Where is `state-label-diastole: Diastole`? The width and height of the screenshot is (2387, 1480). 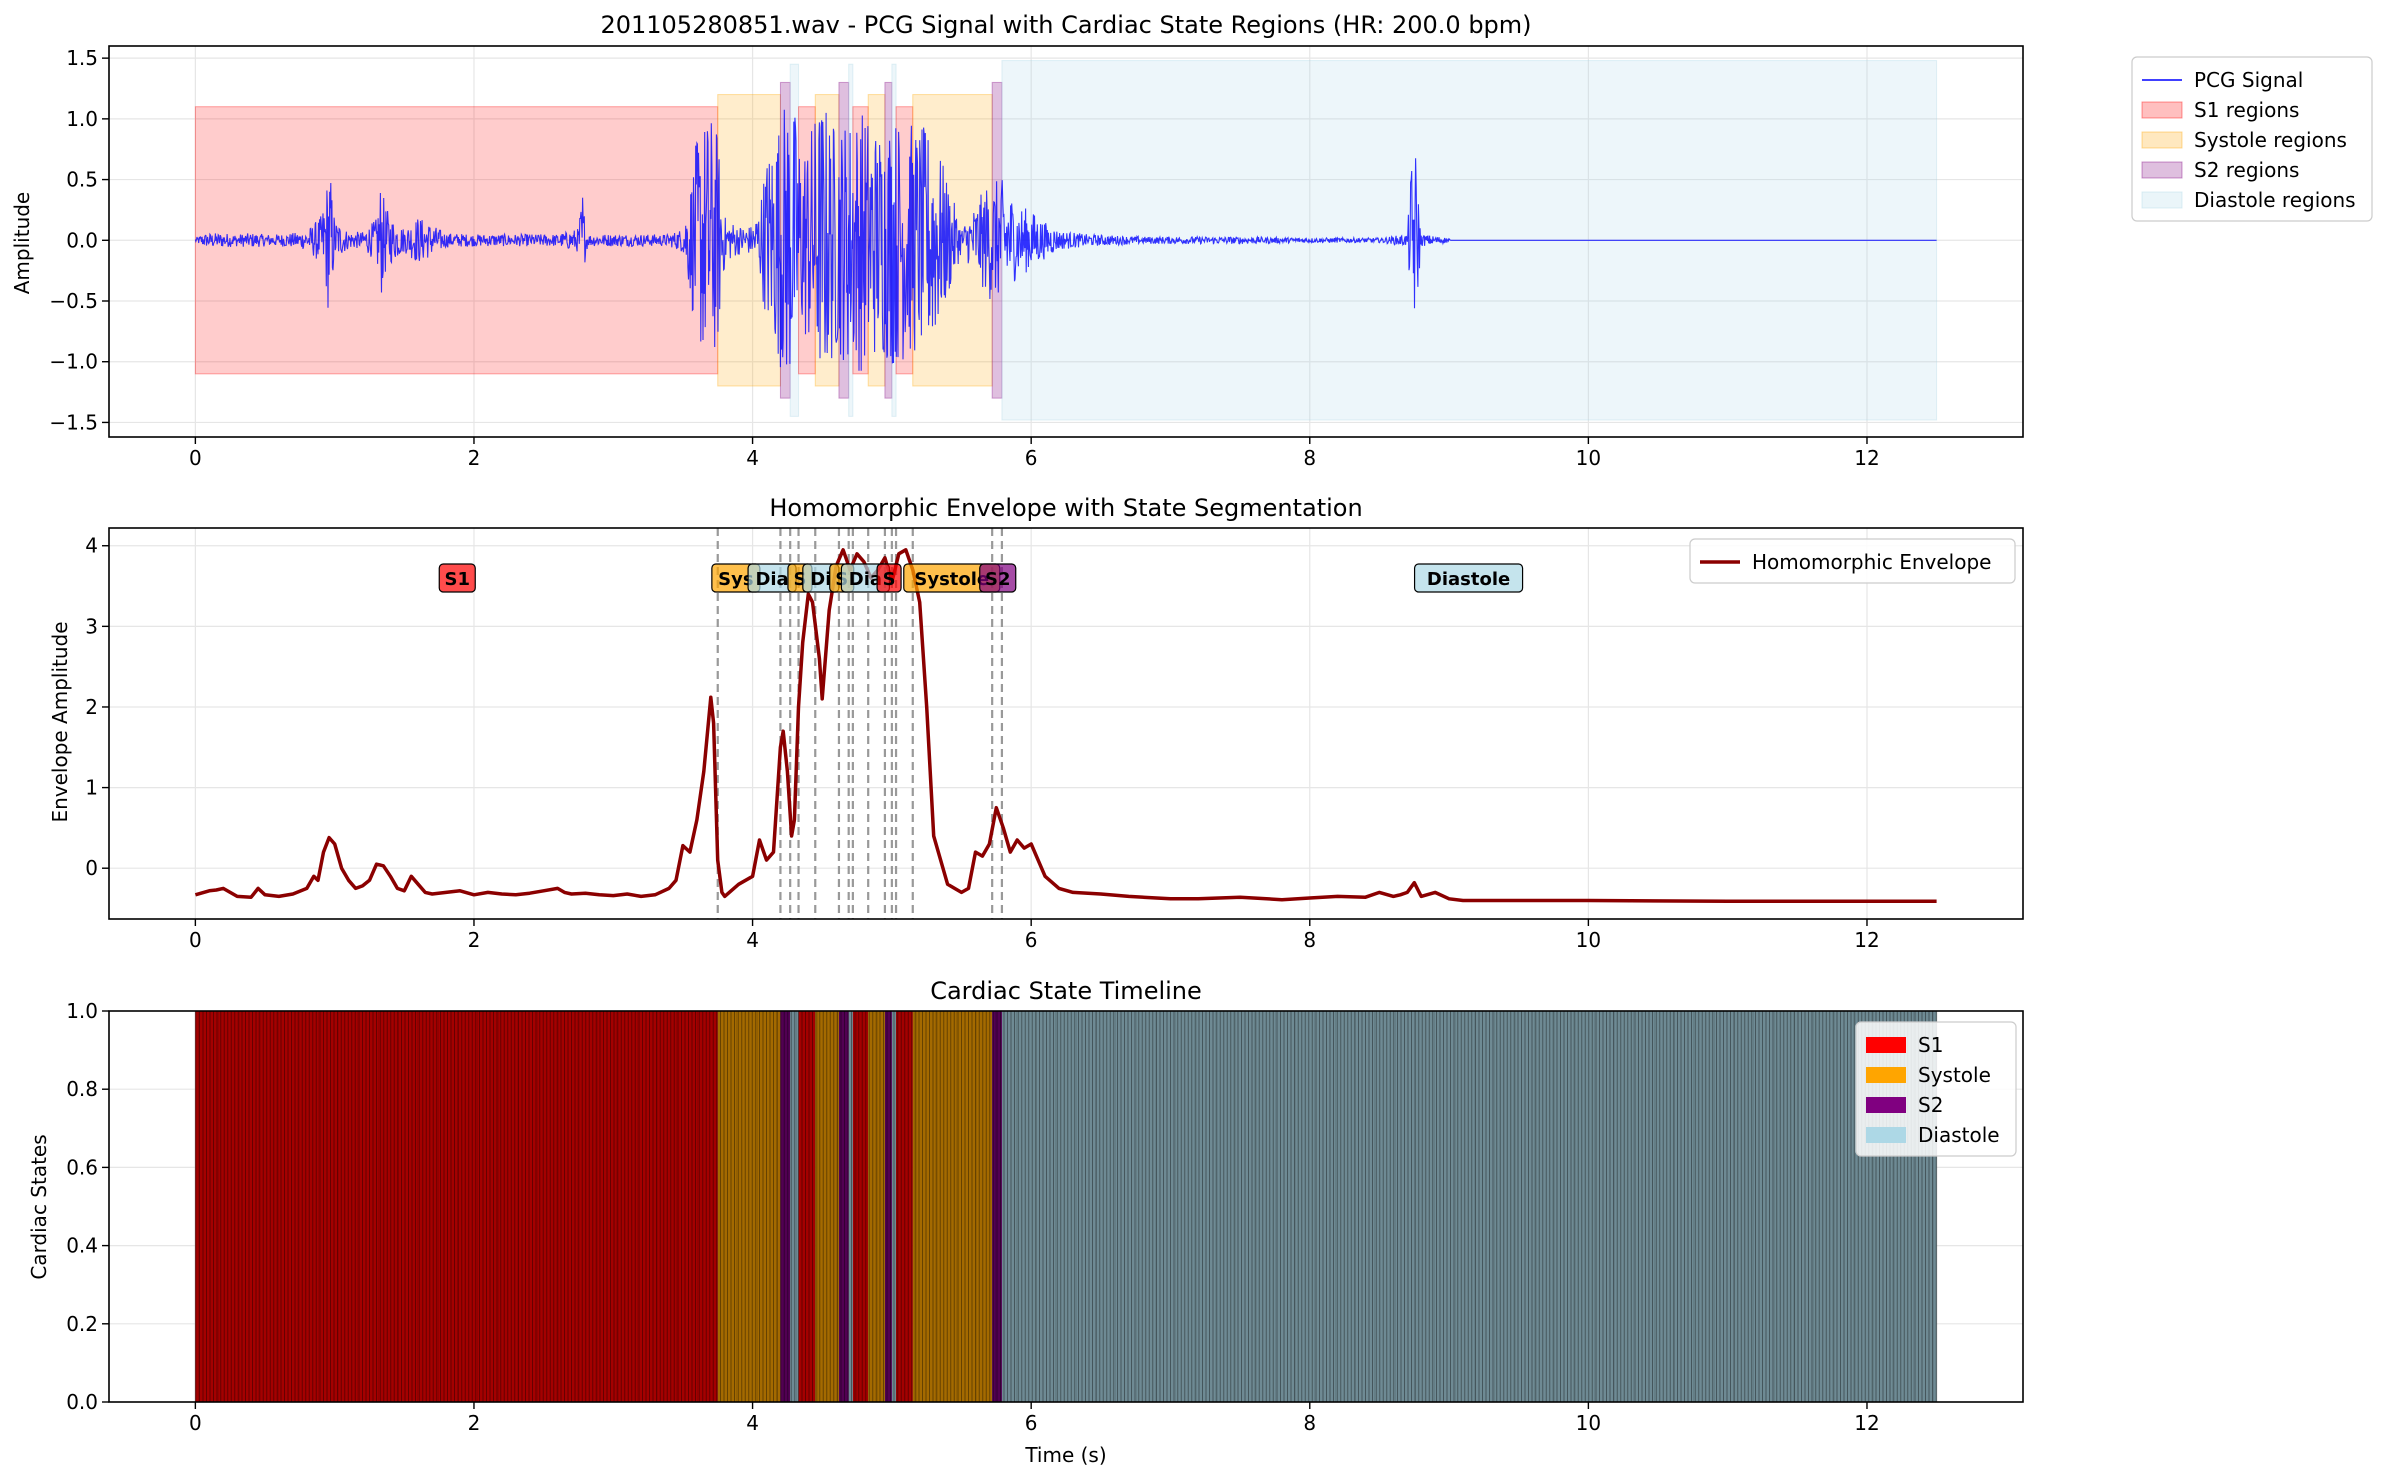 state-label-diastole: Diastole is located at coordinates (1468, 578).